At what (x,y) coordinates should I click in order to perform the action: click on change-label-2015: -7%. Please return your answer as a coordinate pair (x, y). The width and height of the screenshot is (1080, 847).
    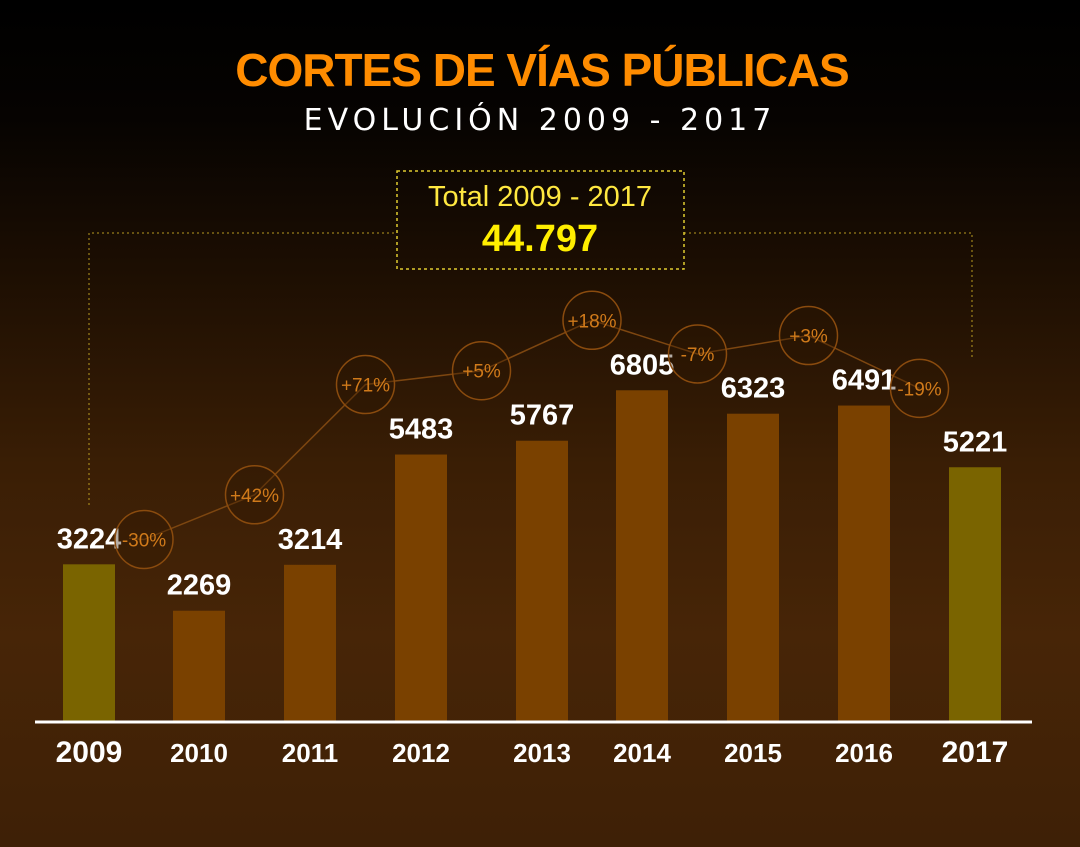
    Looking at the image, I should click on (698, 355).